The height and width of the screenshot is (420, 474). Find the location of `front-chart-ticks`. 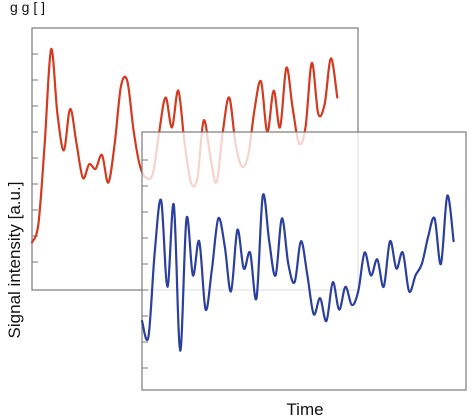

front-chart-ticks is located at coordinates (145, 264).